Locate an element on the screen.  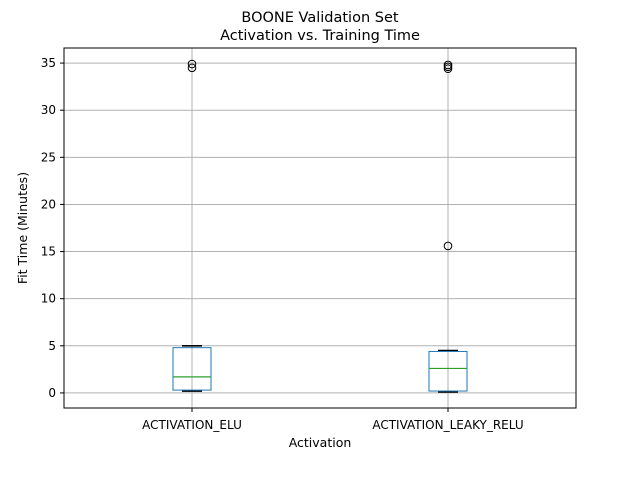
y-tick-label: 30 is located at coordinates (48, 110).